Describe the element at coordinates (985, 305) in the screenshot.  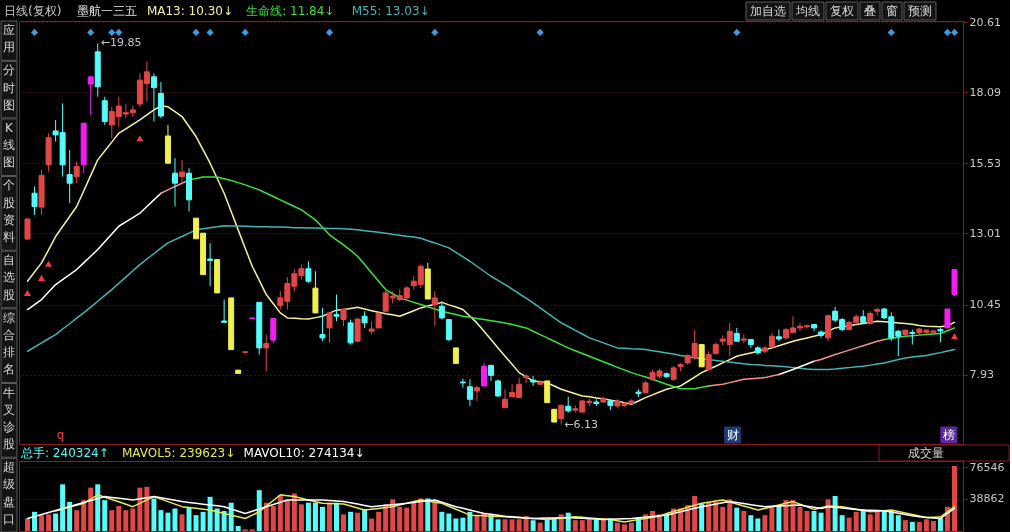
I see `y-tick-label: 10.45` at that location.